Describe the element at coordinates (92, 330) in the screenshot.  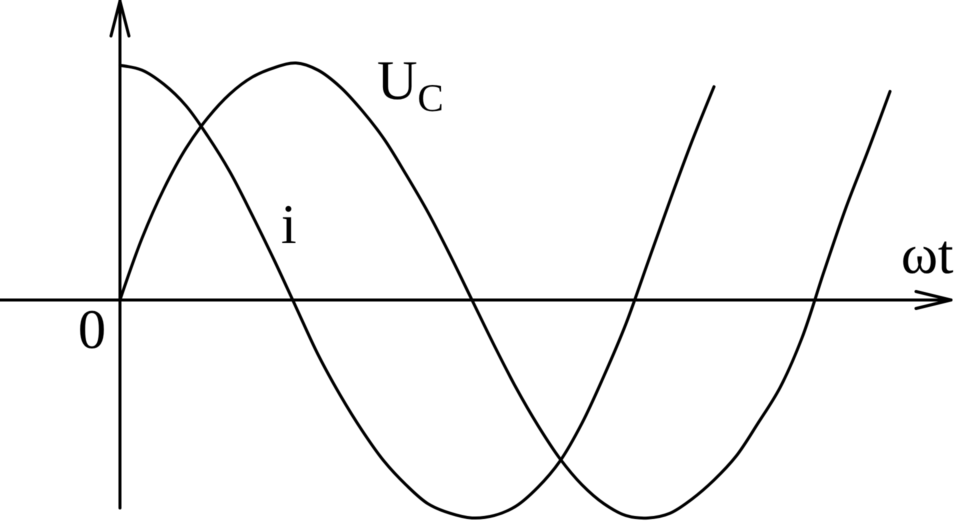
I see `text: 0` at that location.